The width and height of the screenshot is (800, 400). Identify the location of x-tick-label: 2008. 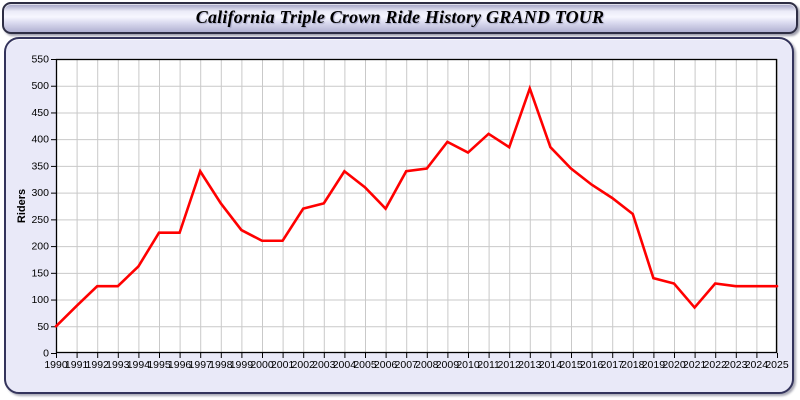
(427, 365).